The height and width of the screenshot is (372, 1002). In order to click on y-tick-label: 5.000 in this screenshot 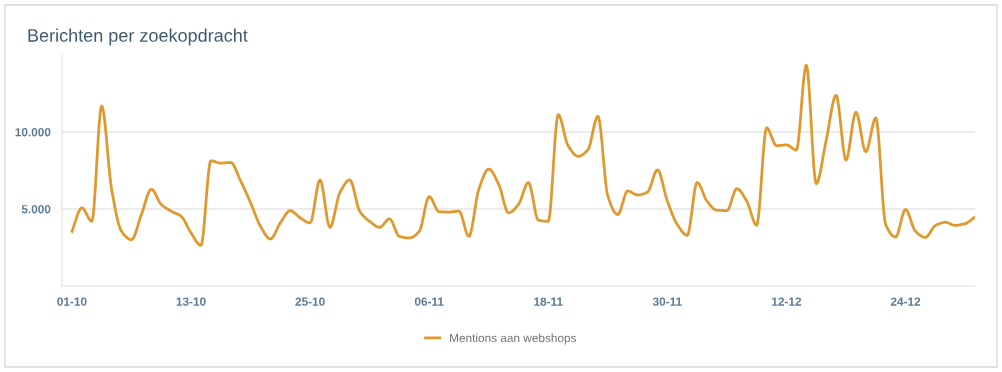, I will do `click(36, 209)`.